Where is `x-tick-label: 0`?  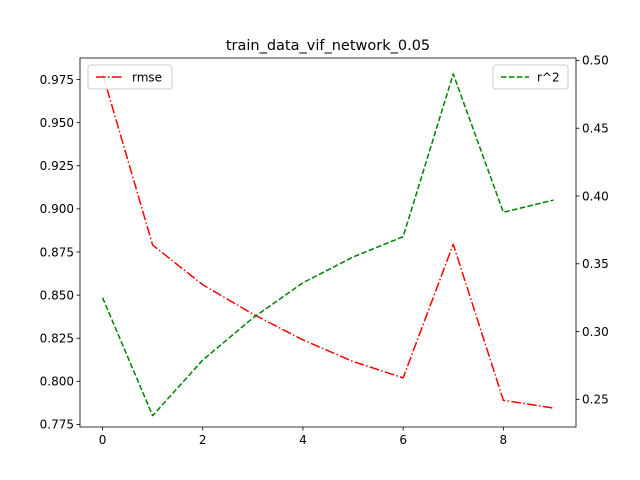
x-tick-label: 0 is located at coordinates (103, 440).